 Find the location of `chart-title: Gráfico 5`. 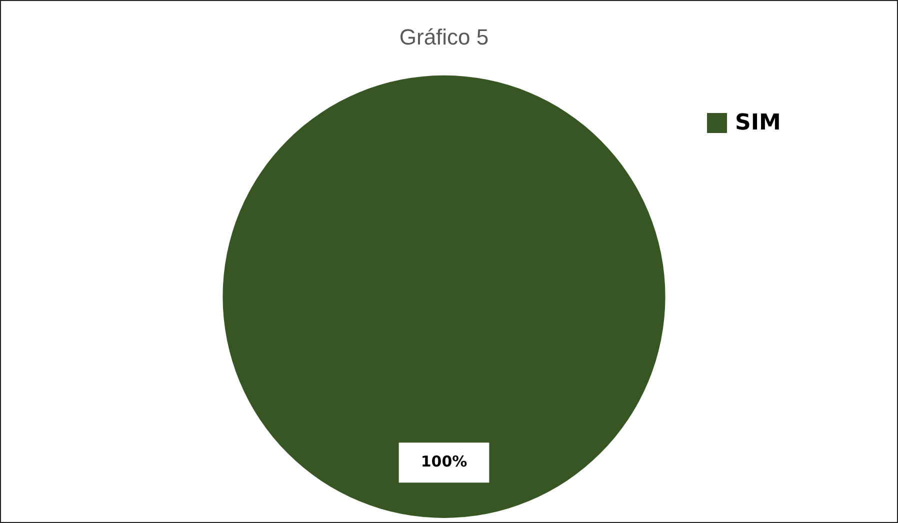

chart-title: Gráfico 5 is located at coordinates (444, 37).